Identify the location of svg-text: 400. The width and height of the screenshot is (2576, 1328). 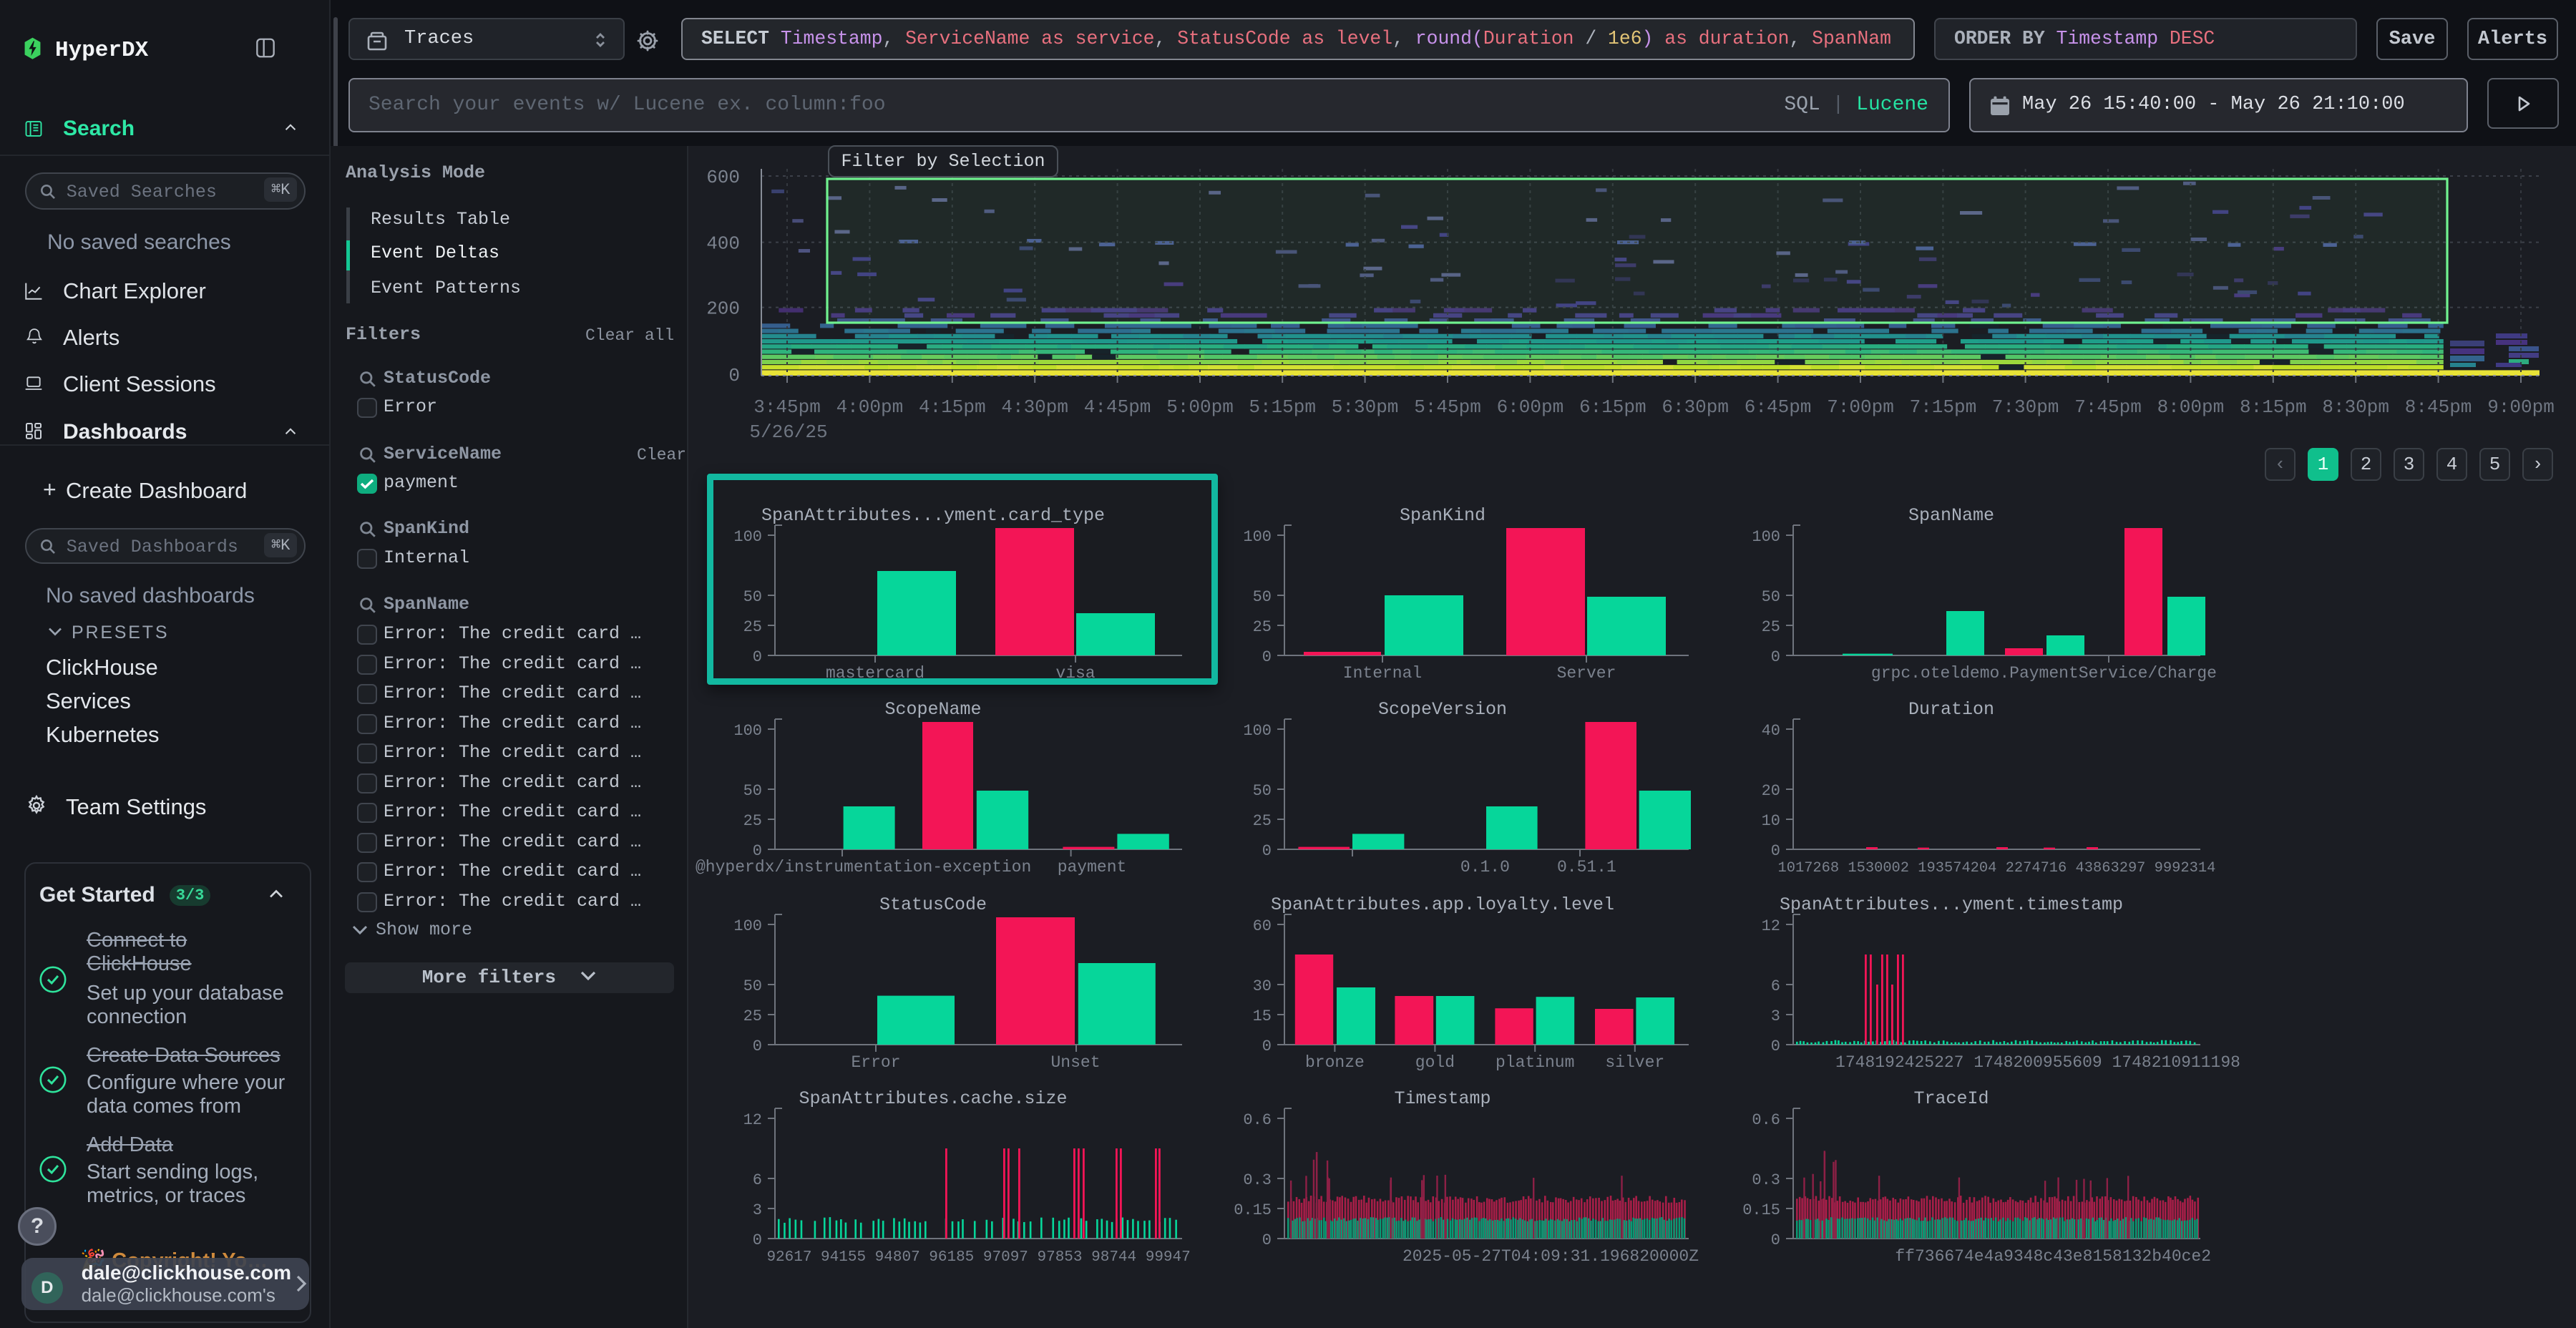
(723, 244).